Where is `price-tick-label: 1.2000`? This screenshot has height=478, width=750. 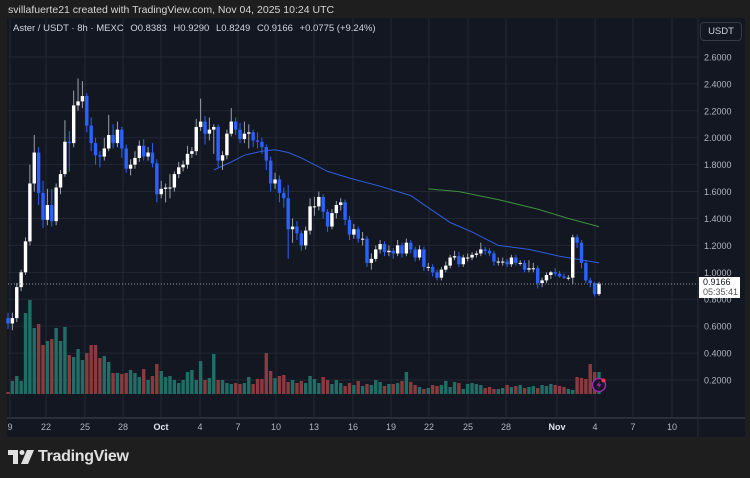 price-tick-label: 1.2000 is located at coordinates (718, 246).